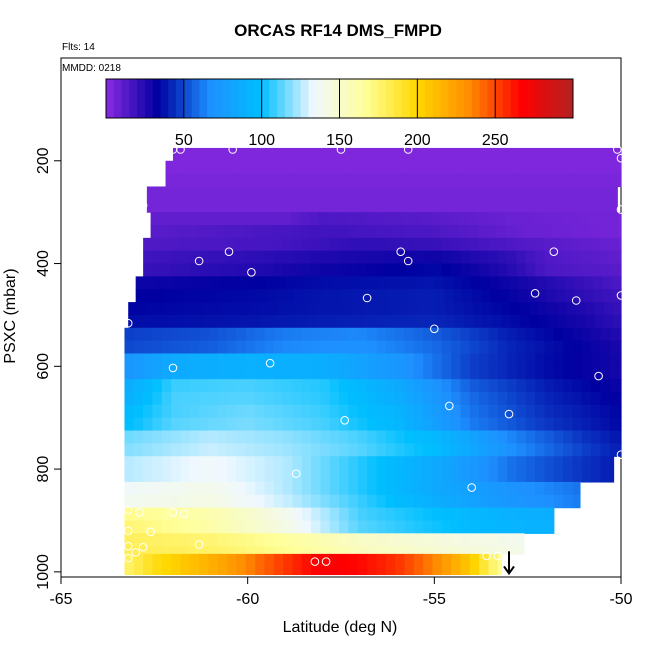  Describe the element at coordinates (91, 68) in the screenshot. I see `date-annotation: MMDD: 0218` at that location.